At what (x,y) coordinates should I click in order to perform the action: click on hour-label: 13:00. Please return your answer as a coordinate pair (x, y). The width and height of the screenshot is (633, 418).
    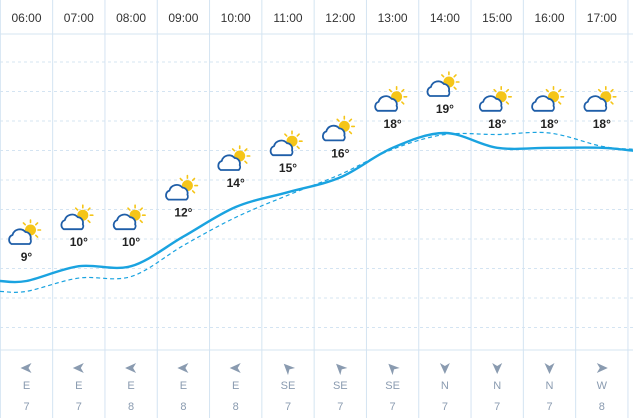
    Looking at the image, I should click on (393, 18).